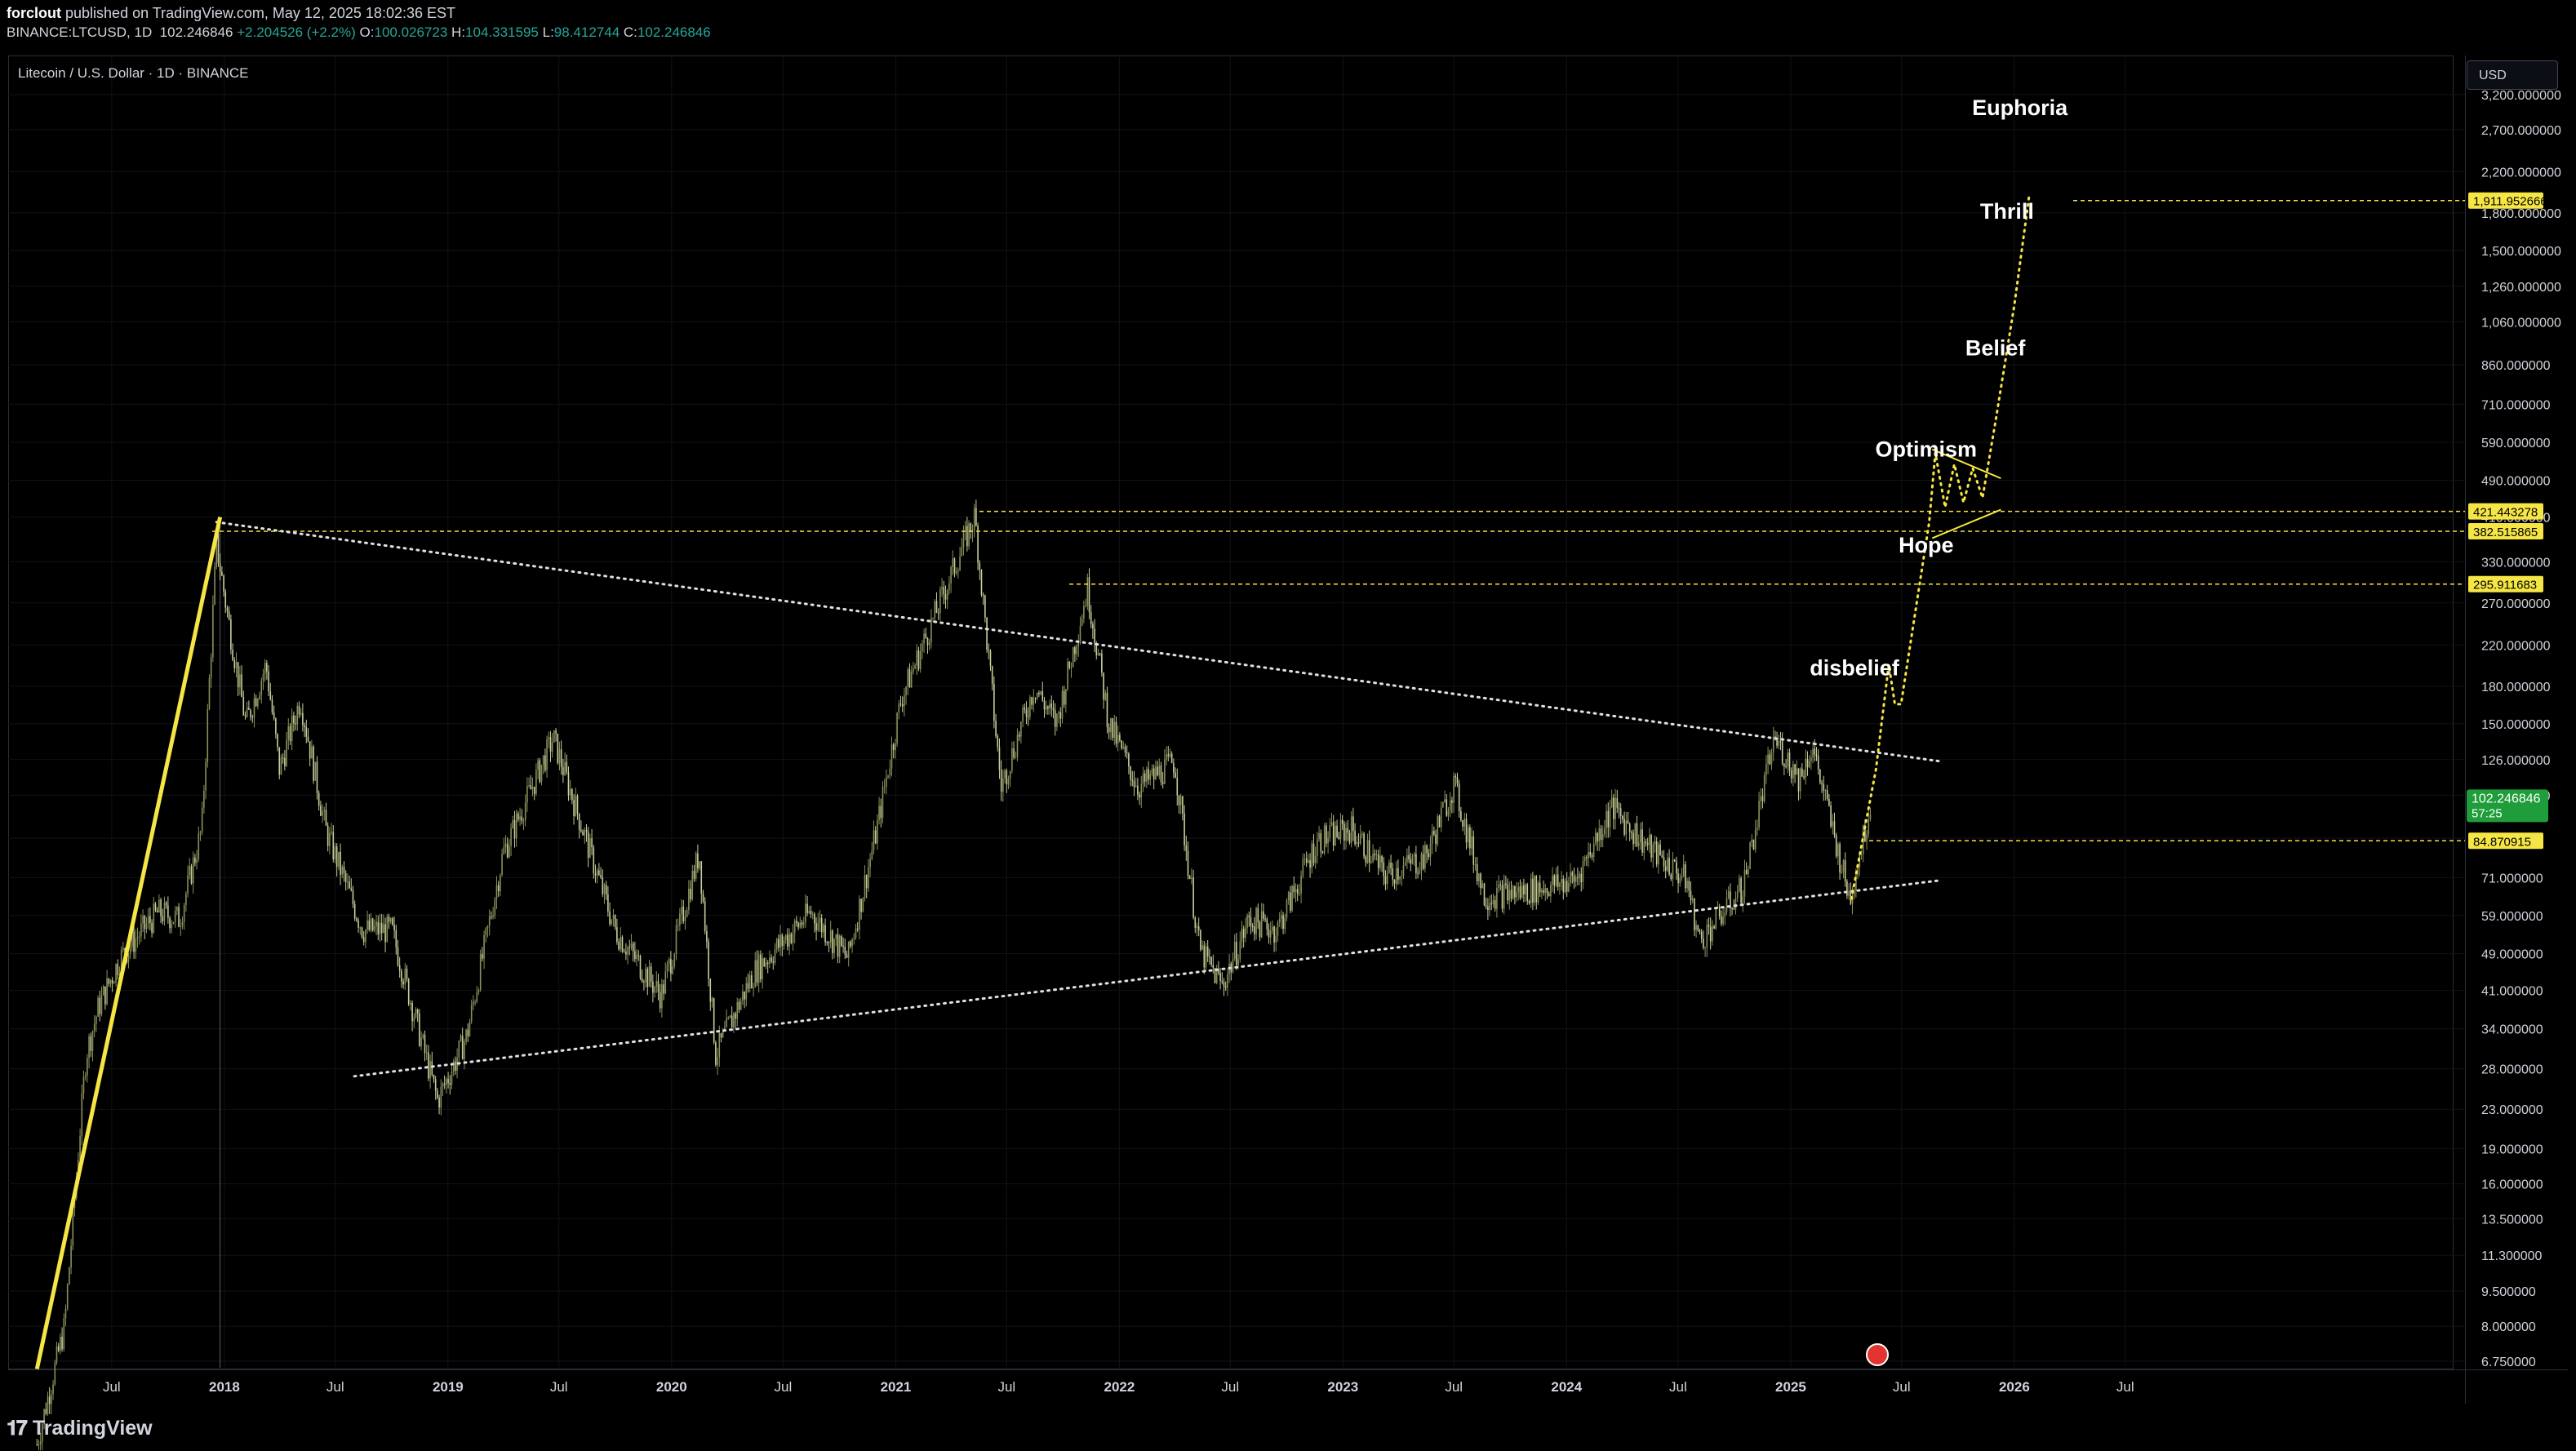  What do you see at coordinates (2521, 131) in the screenshot?
I see `price-tick-label: 2,700.000000` at bounding box center [2521, 131].